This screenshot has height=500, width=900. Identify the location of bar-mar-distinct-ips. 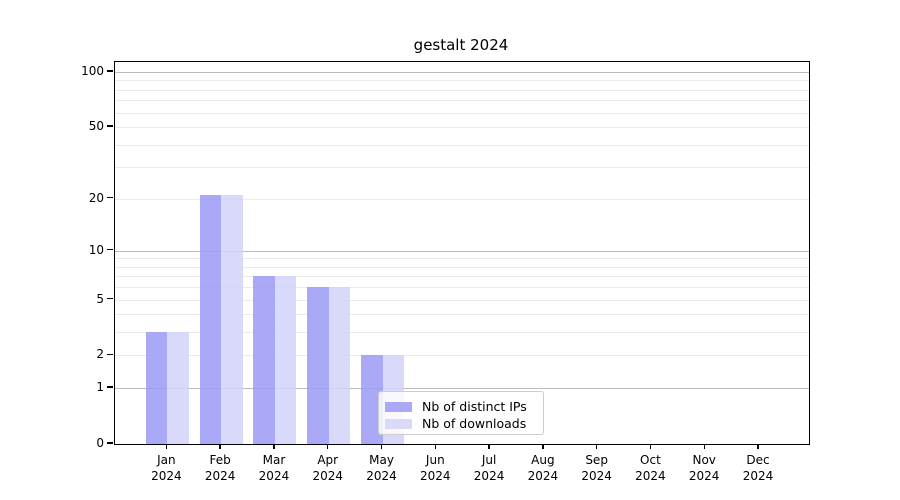
(264, 360).